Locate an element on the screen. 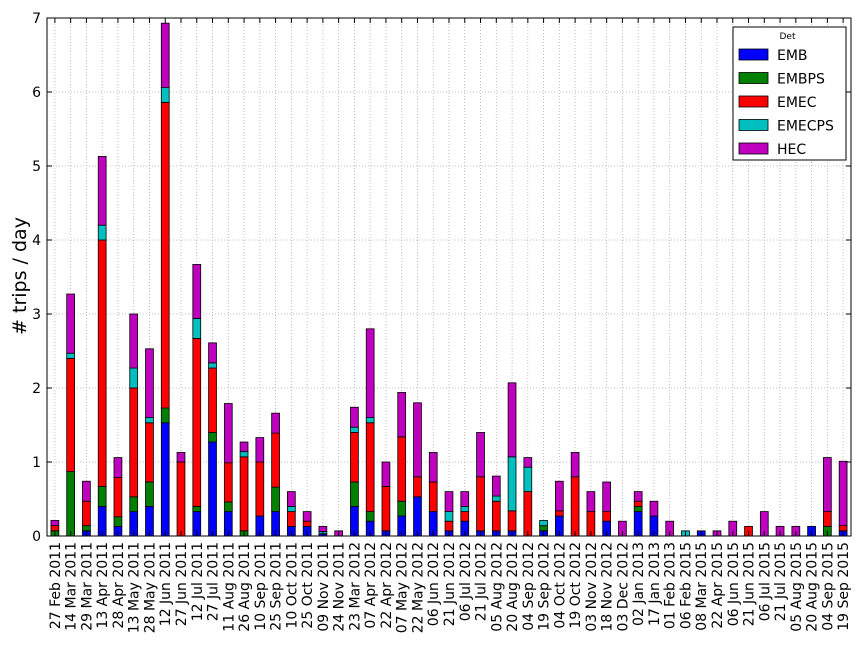 Image resolution: width=864 pixels, height=648 pixels. xtick-label-50: 19 Sep 2015 is located at coordinates (844, 586).